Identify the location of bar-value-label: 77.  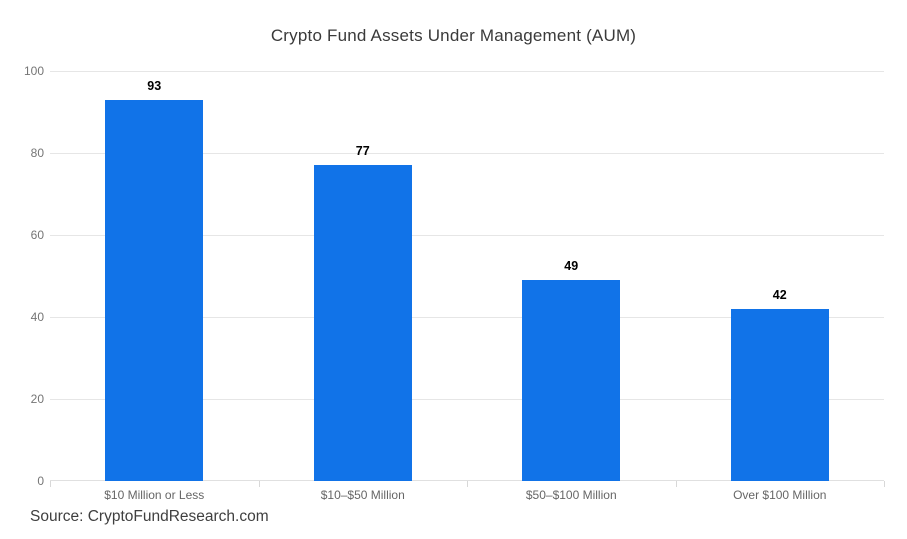
(362, 151).